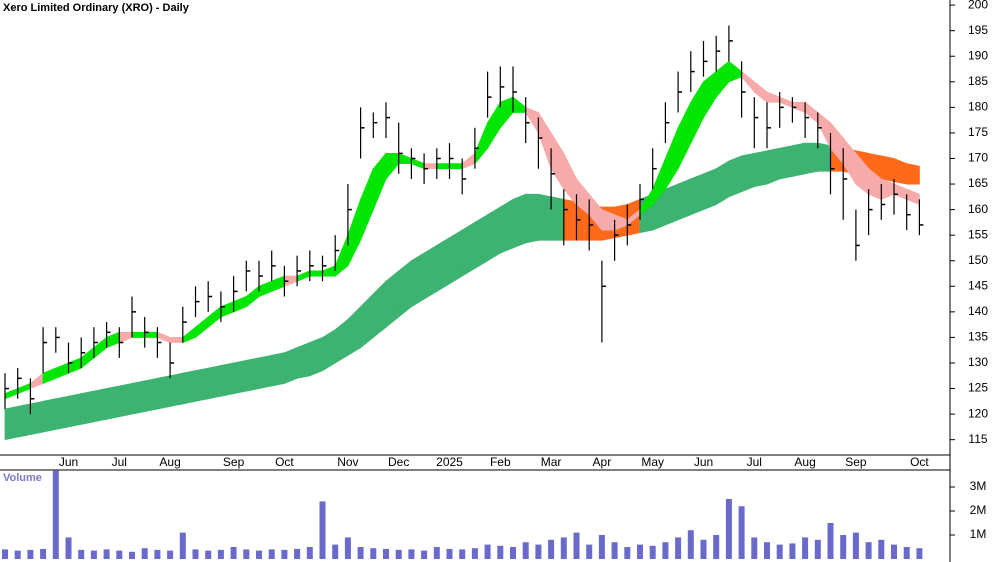  I want to click on y-tick-label: 190, so click(978, 55).